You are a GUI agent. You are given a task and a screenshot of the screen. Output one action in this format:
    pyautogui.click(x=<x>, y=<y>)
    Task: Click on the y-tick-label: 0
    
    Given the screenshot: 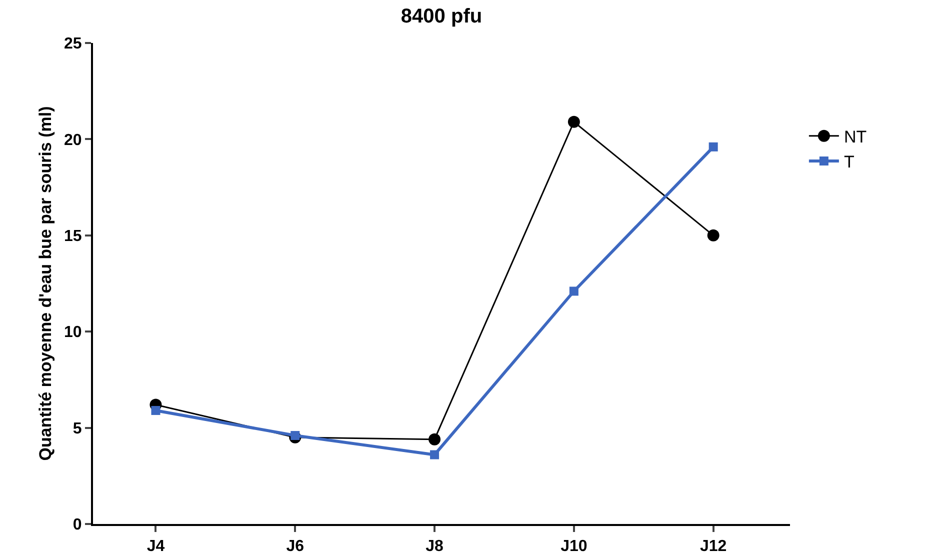 What is the action you would take?
    pyautogui.click(x=77, y=525)
    